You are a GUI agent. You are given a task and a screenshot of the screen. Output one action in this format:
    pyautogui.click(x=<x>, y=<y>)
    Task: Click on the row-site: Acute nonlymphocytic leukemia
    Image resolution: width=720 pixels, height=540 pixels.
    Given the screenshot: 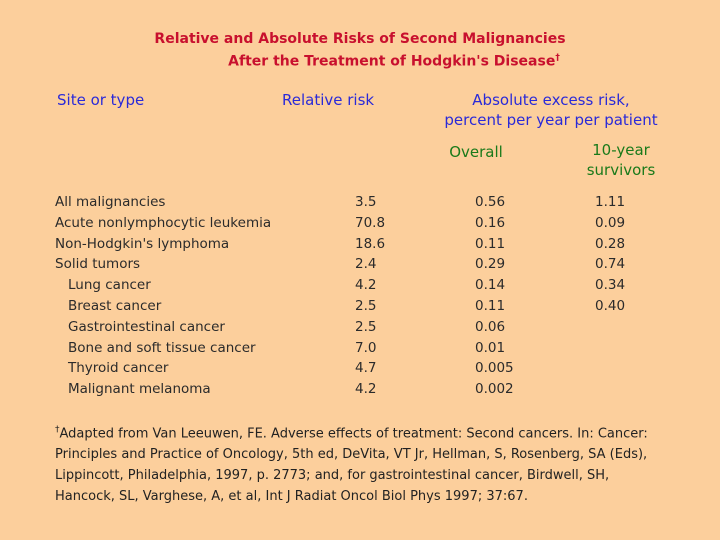 What is the action you would take?
    pyautogui.click(x=163, y=222)
    